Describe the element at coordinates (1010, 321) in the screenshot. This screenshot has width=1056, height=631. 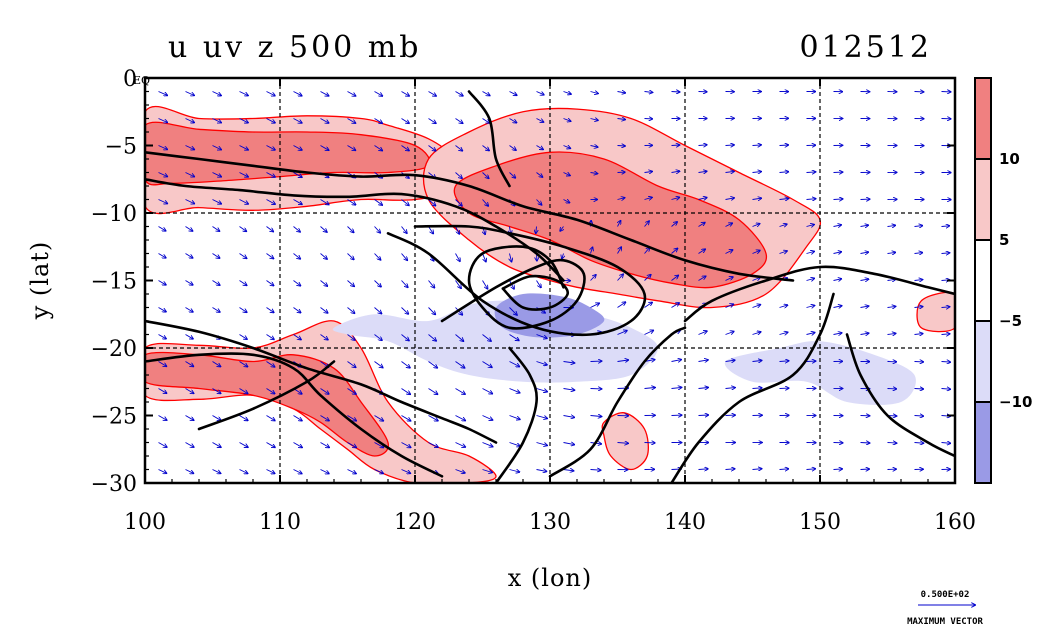
I see `colorbar-label: −5` at that location.